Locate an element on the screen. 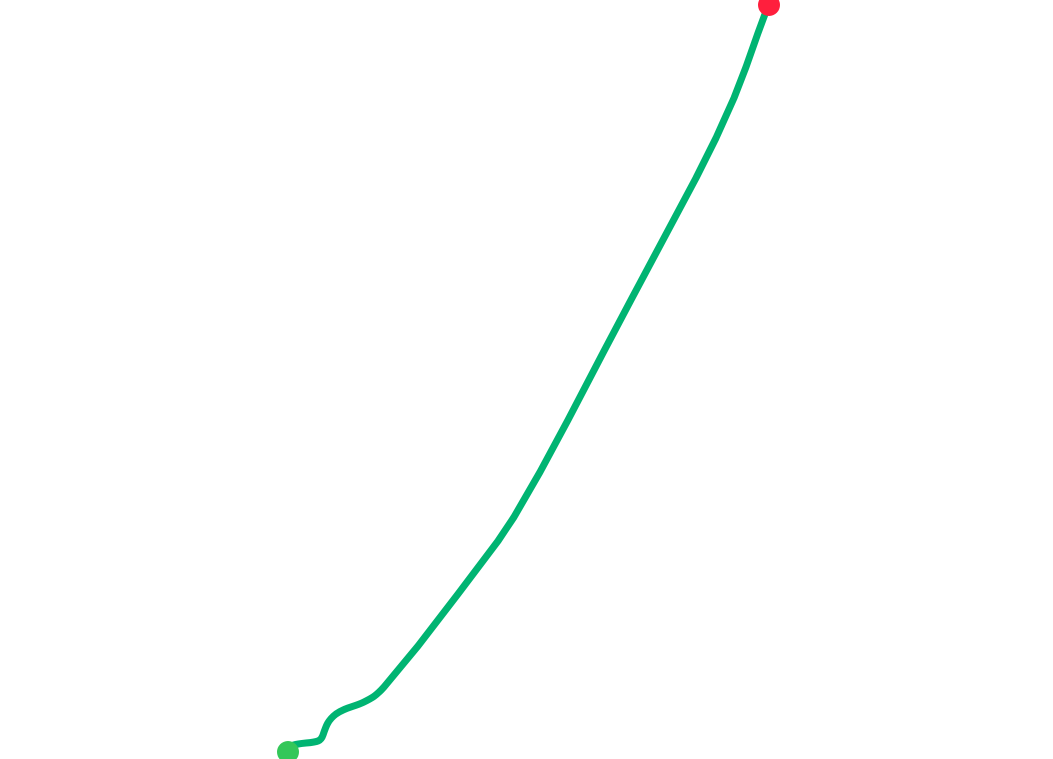  start-point-icon is located at coordinates (288, 750).